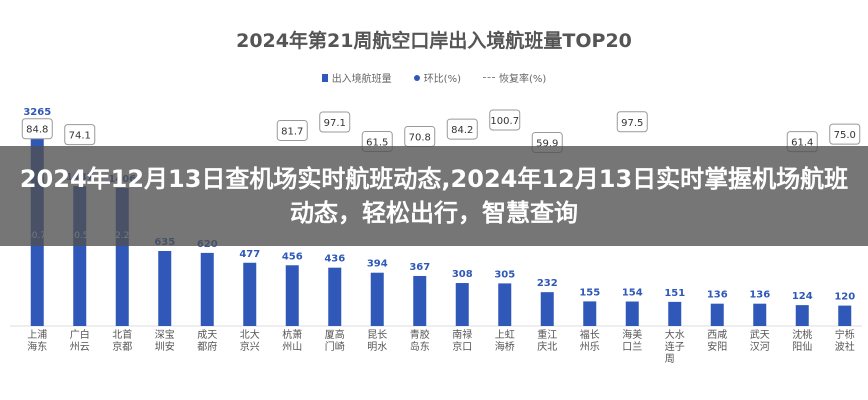 This screenshot has width=868, height=400. Describe the element at coordinates (547, 283) in the screenshot. I see `bar-value-label: 232` at that location.